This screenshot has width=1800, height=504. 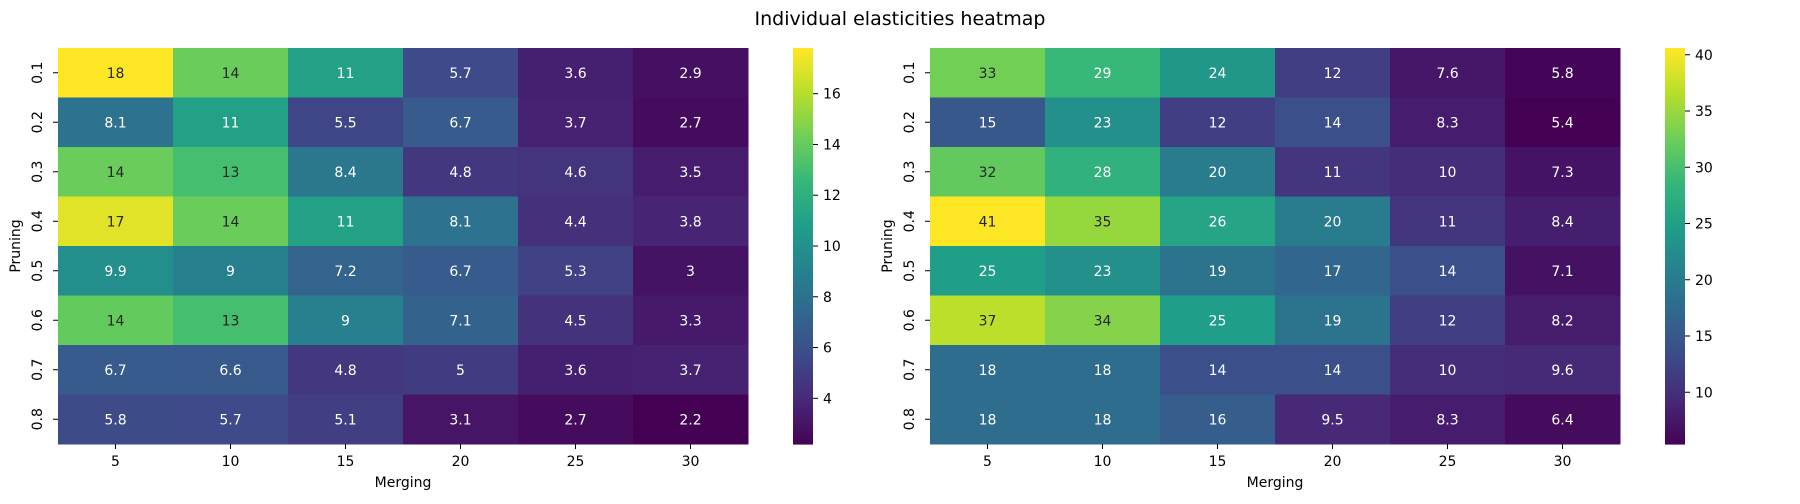 What do you see at coordinates (690, 74) in the screenshot?
I see `cell-value-label: 2.9` at bounding box center [690, 74].